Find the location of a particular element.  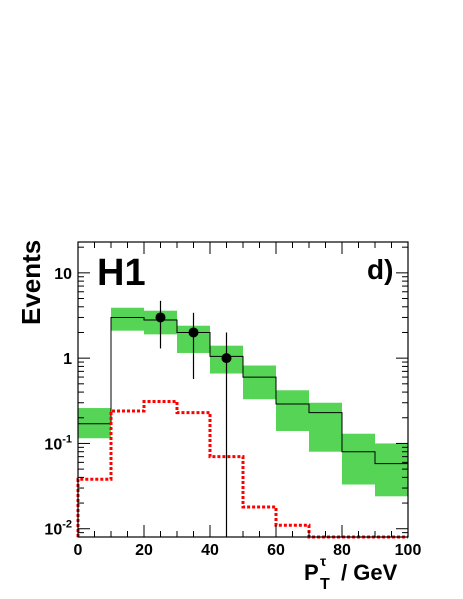

x-axis-title: P is located at coordinates (311, 572).